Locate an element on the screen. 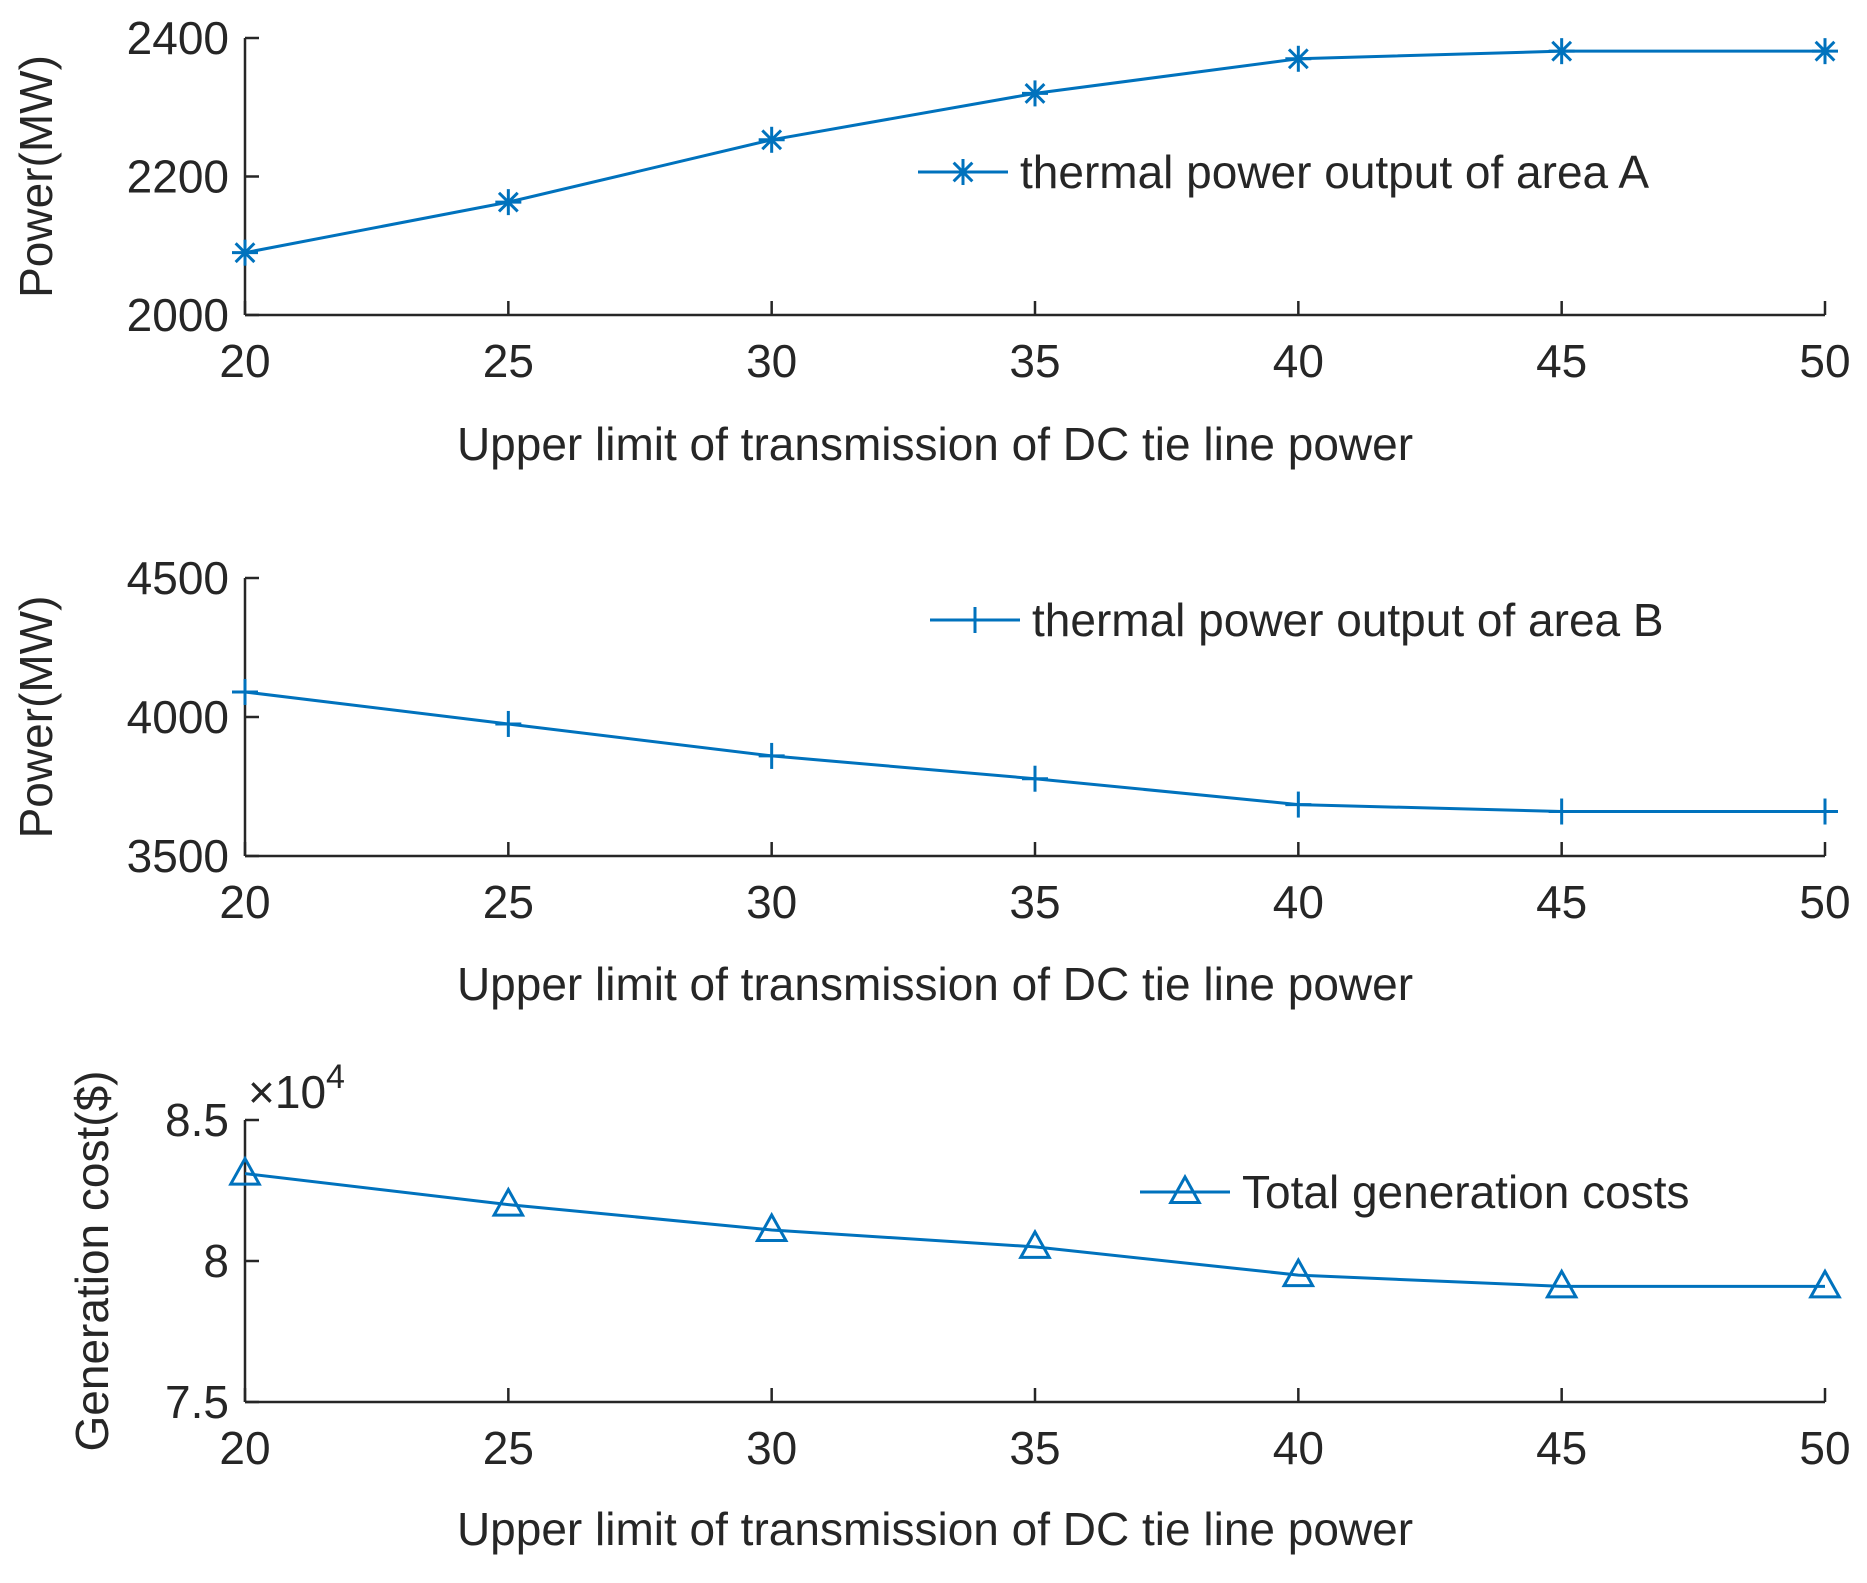 This screenshot has height=1583, width=1867. legend-label: Total generation costs is located at coordinates (1466, 1192).